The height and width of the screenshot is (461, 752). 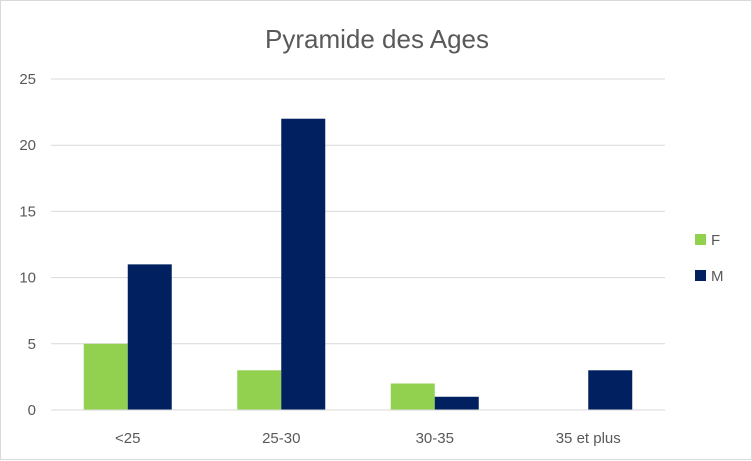 I want to click on x-tick-label: 35 et plus, so click(x=588, y=438).